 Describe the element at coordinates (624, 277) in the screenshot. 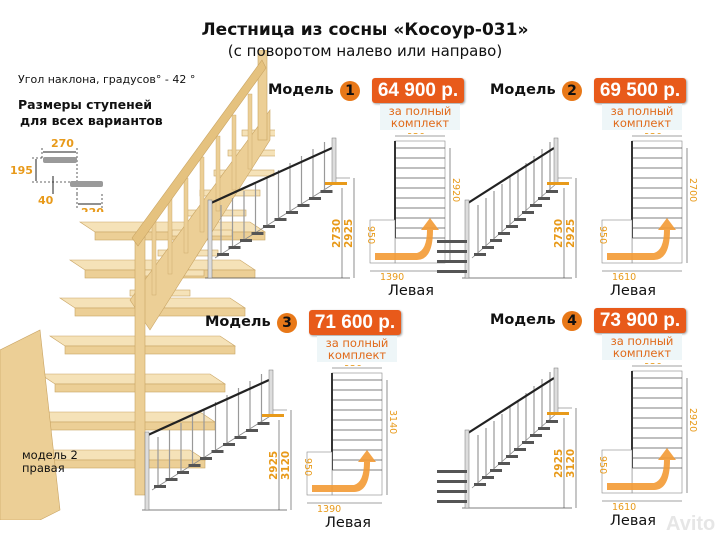

I see `plan-width-label: 1610` at that location.